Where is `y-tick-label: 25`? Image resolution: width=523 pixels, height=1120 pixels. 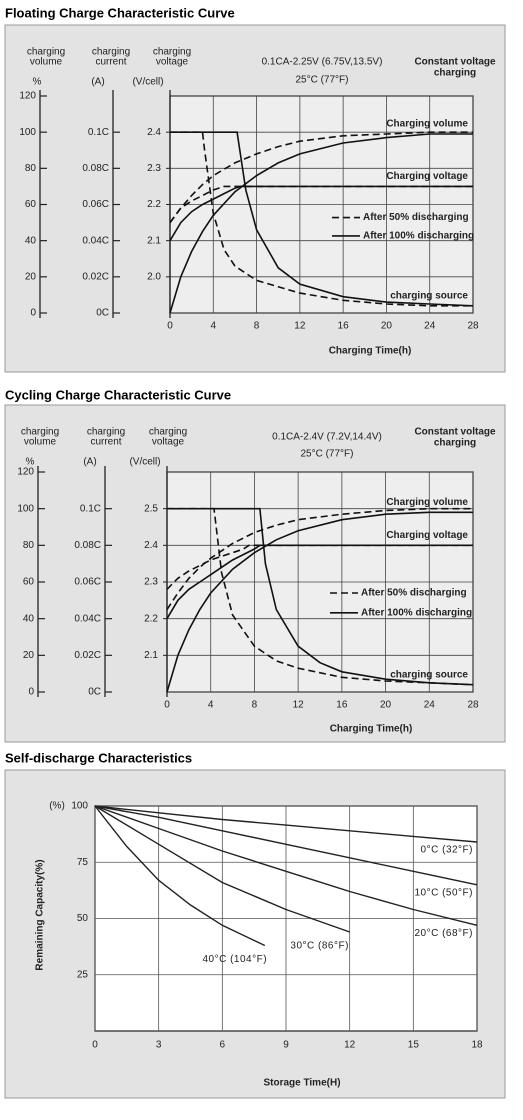
y-tick-label: 25 is located at coordinates (83, 974).